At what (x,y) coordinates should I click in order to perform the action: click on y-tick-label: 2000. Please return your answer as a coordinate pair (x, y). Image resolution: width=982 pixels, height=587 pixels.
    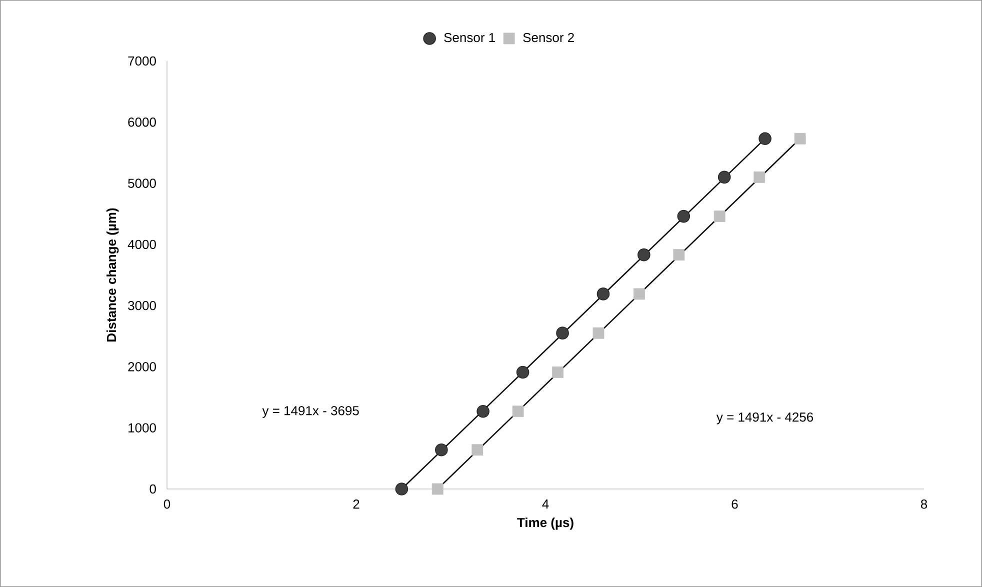
    Looking at the image, I should click on (142, 367).